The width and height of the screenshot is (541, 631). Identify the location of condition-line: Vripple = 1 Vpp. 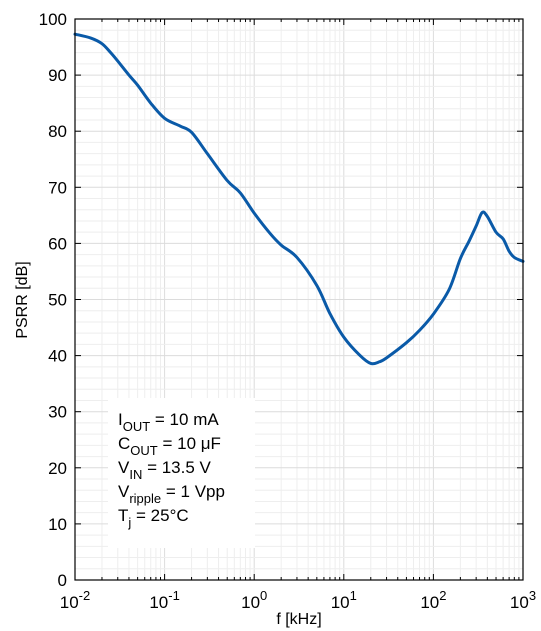
(171, 494).